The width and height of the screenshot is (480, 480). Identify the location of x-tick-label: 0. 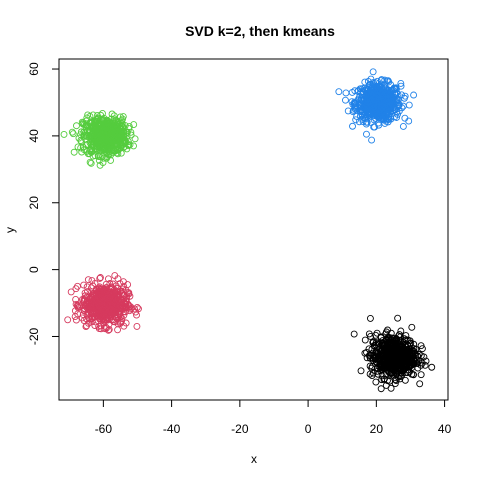
(308, 429).